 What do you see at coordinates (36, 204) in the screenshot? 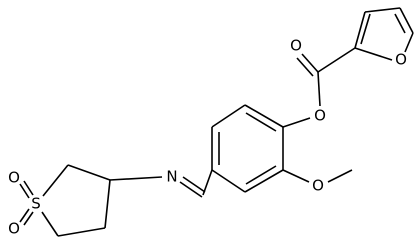
I see `atom-label: S` at bounding box center [36, 204].